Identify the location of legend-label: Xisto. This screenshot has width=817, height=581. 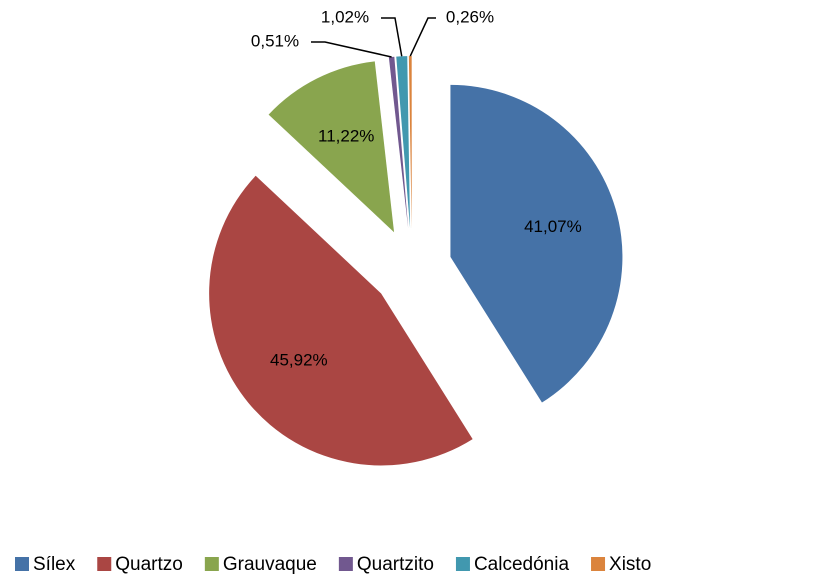
(630, 564).